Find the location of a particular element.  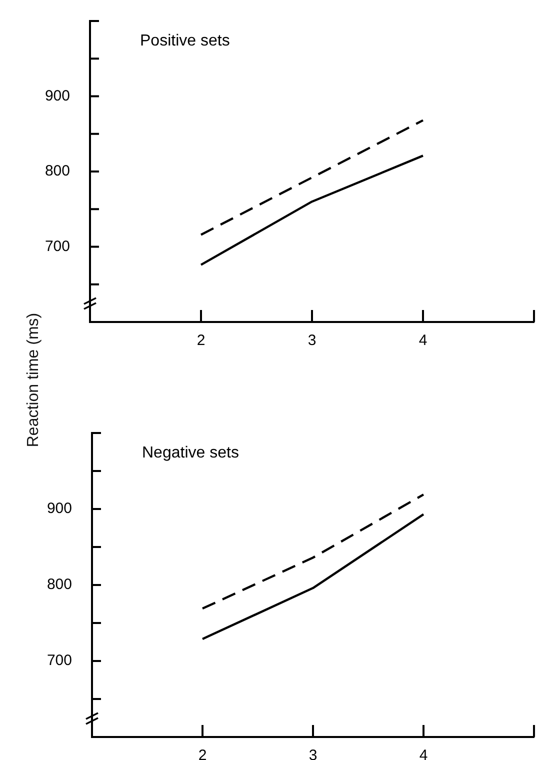

text: Positive sets is located at coordinates (185, 41).